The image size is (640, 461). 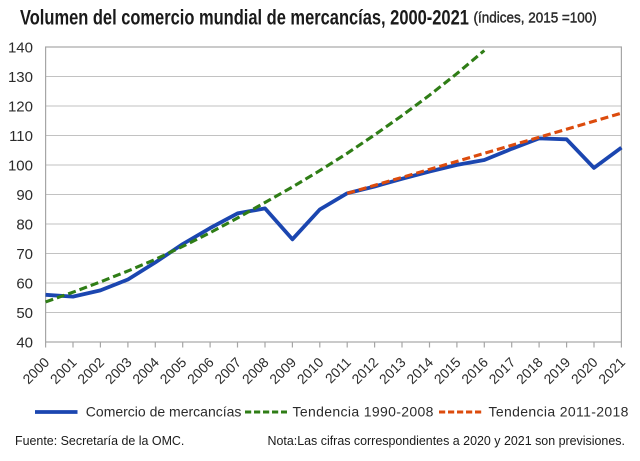 What do you see at coordinates (20, 77) in the screenshot?
I see `svg-text: 130` at bounding box center [20, 77].